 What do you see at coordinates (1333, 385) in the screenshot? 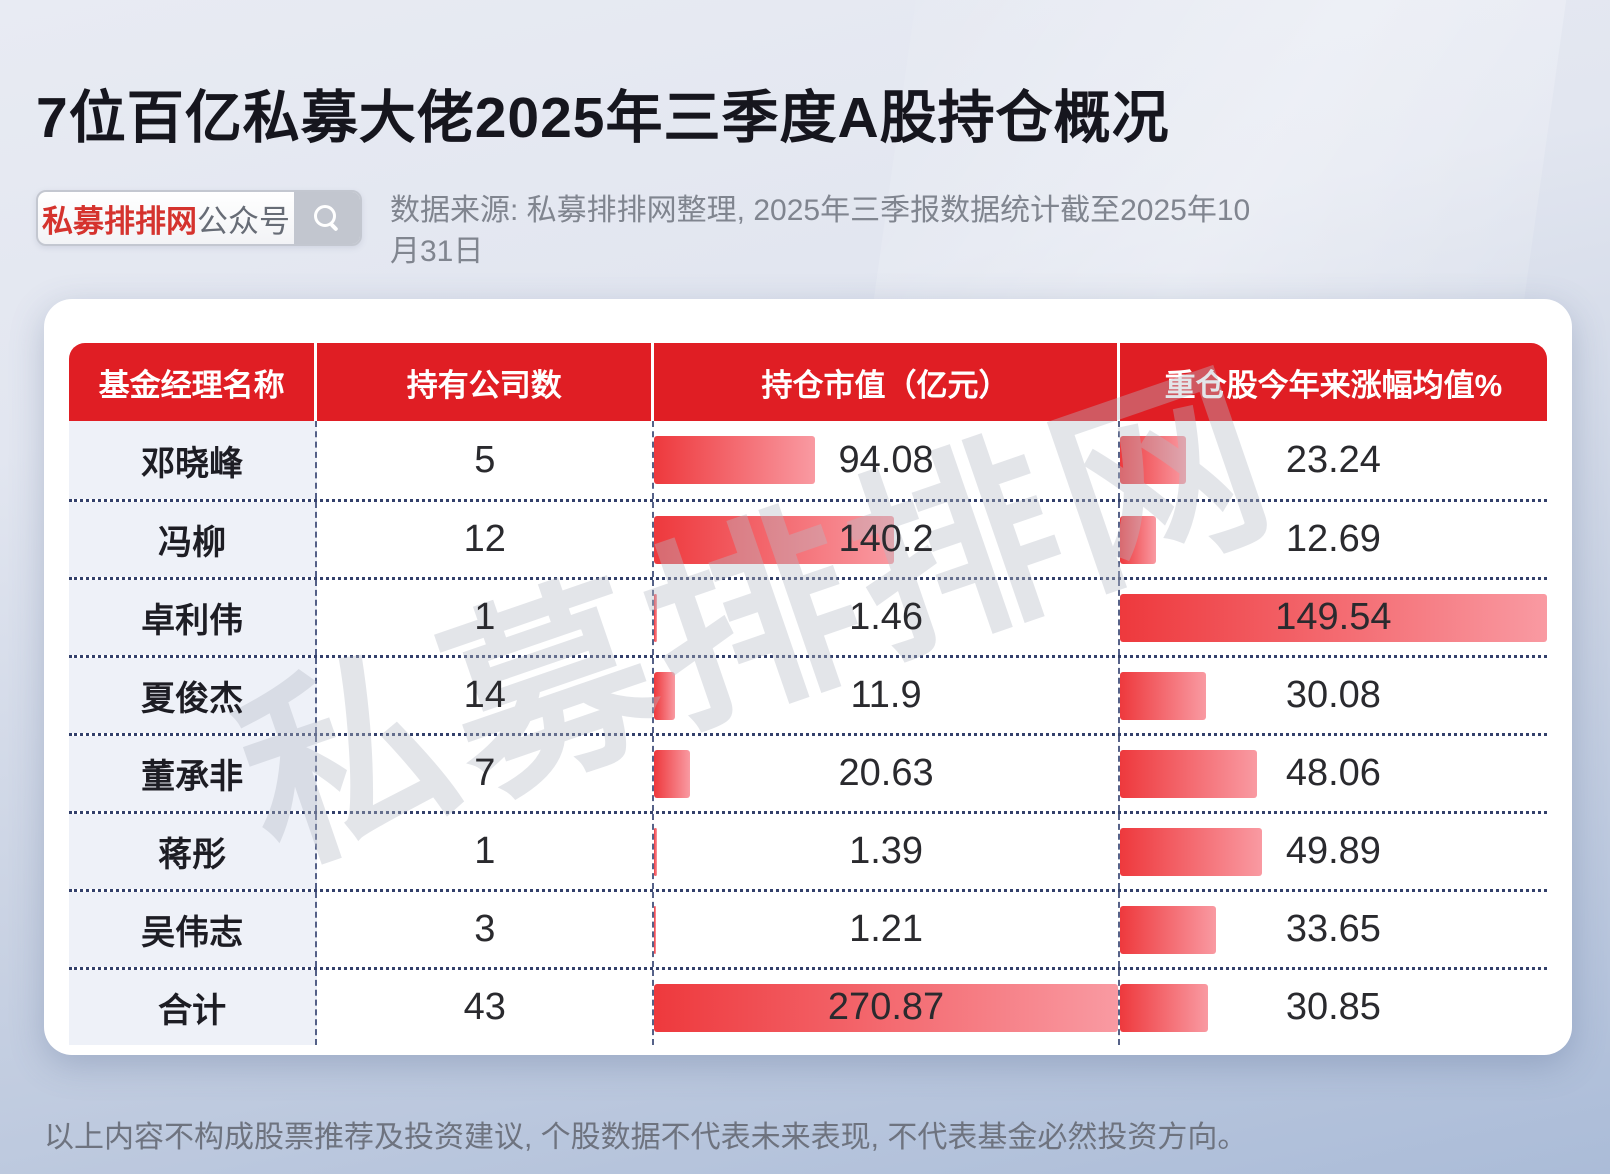
I see `header-gain: 重仓股今年来涨幅均值%` at bounding box center [1333, 385].